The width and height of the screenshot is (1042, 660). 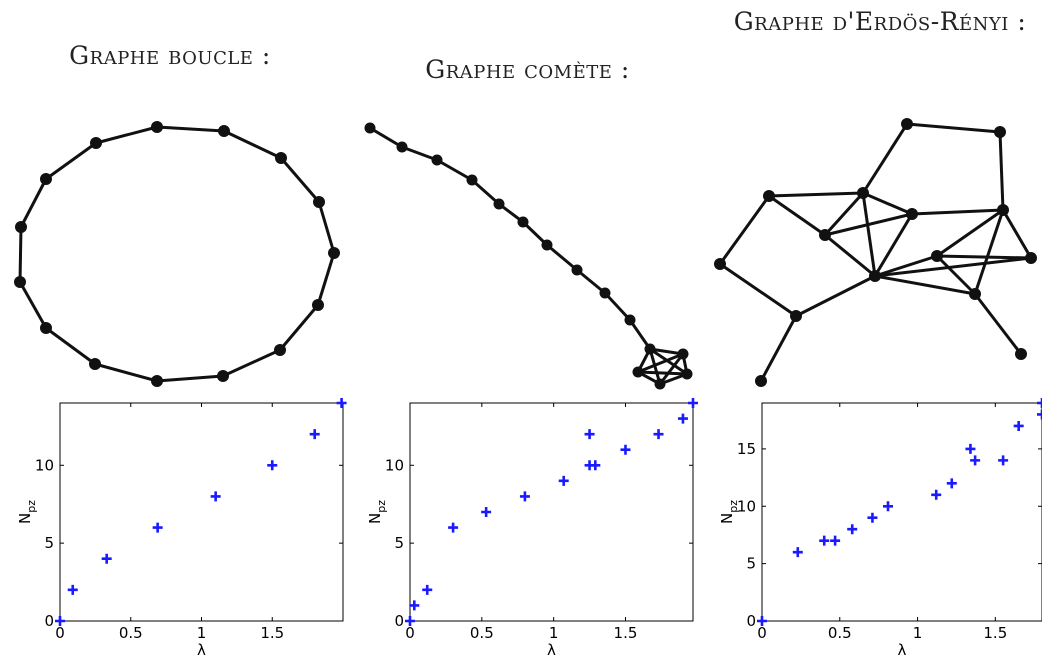 I want to click on graphe-erdos-renyi, so click(x=875, y=252).